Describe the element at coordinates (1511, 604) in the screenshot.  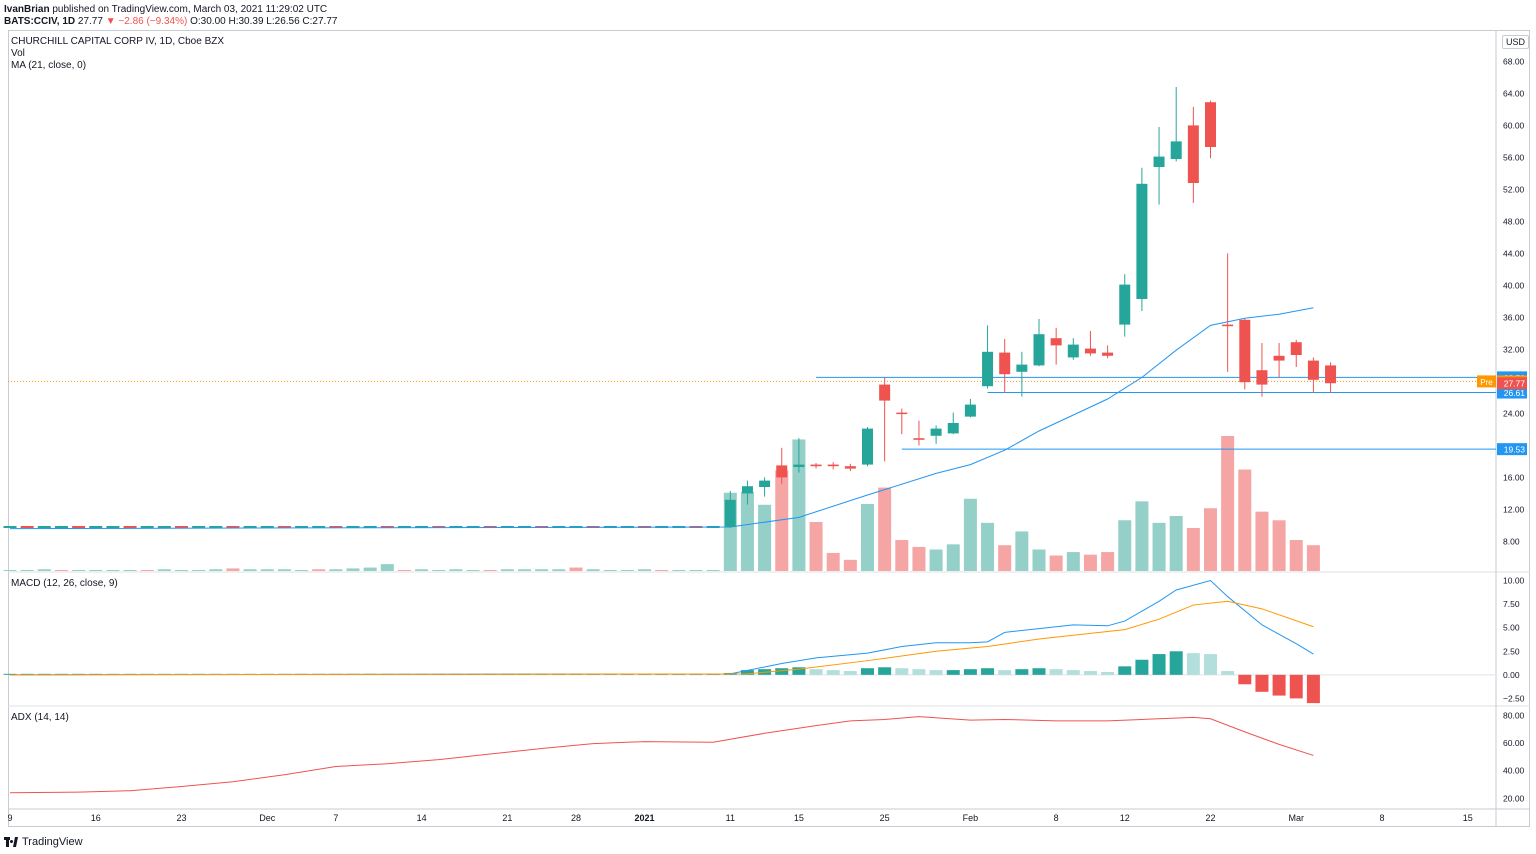
I see `macd-axis-tick: 7.50` at that location.